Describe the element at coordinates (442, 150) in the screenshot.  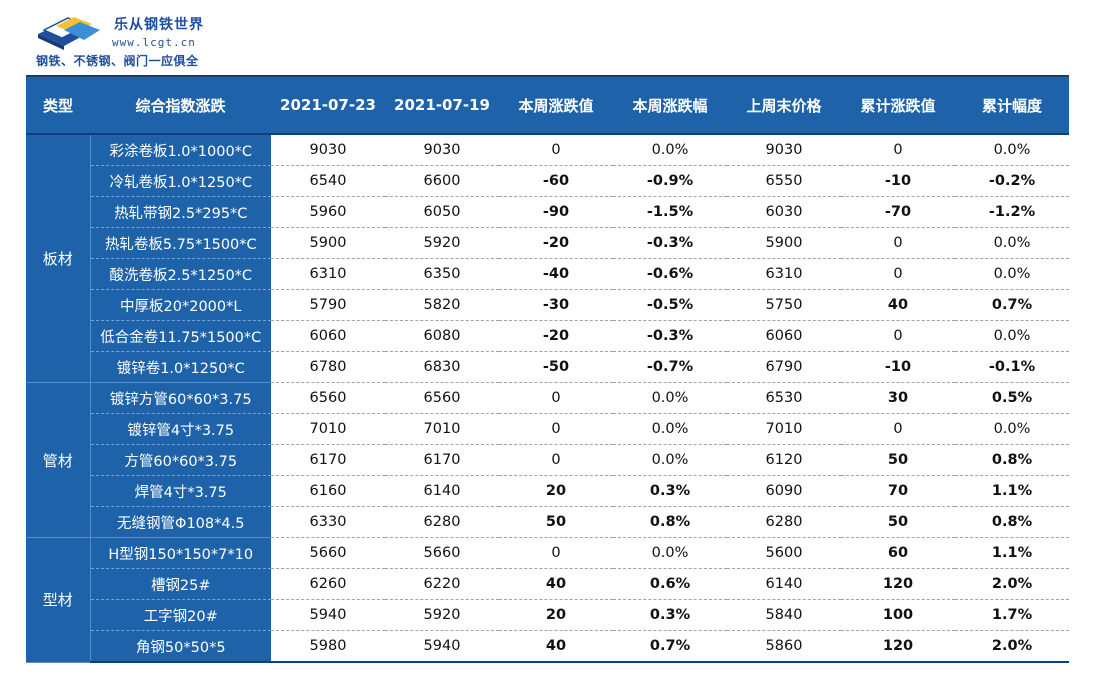
I see `price-previous: 9030` at that location.